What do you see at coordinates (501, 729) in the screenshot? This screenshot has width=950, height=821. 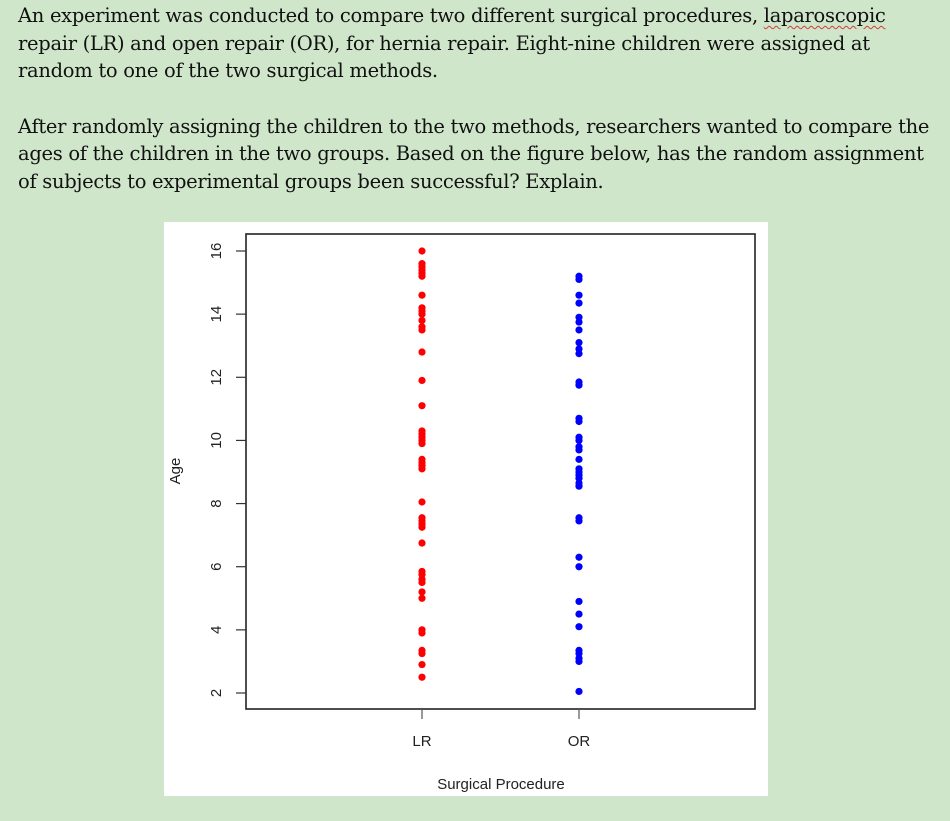 I see `x-axis: LR OR` at bounding box center [501, 729].